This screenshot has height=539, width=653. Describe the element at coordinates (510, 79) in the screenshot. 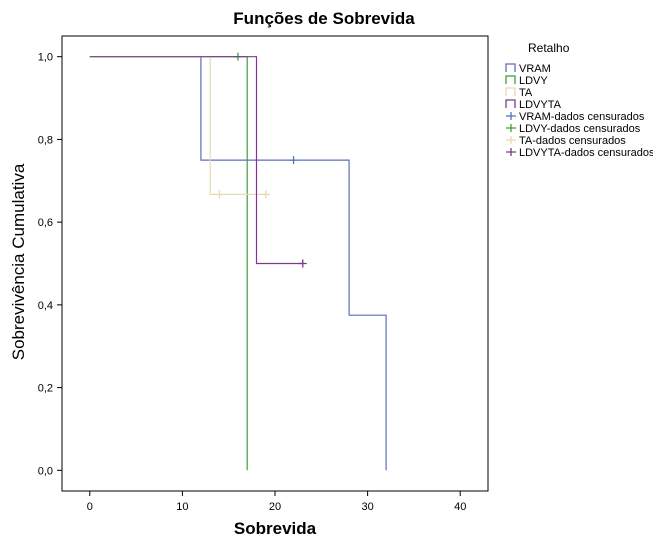

I see `legend-swatch-ldvy` at that location.